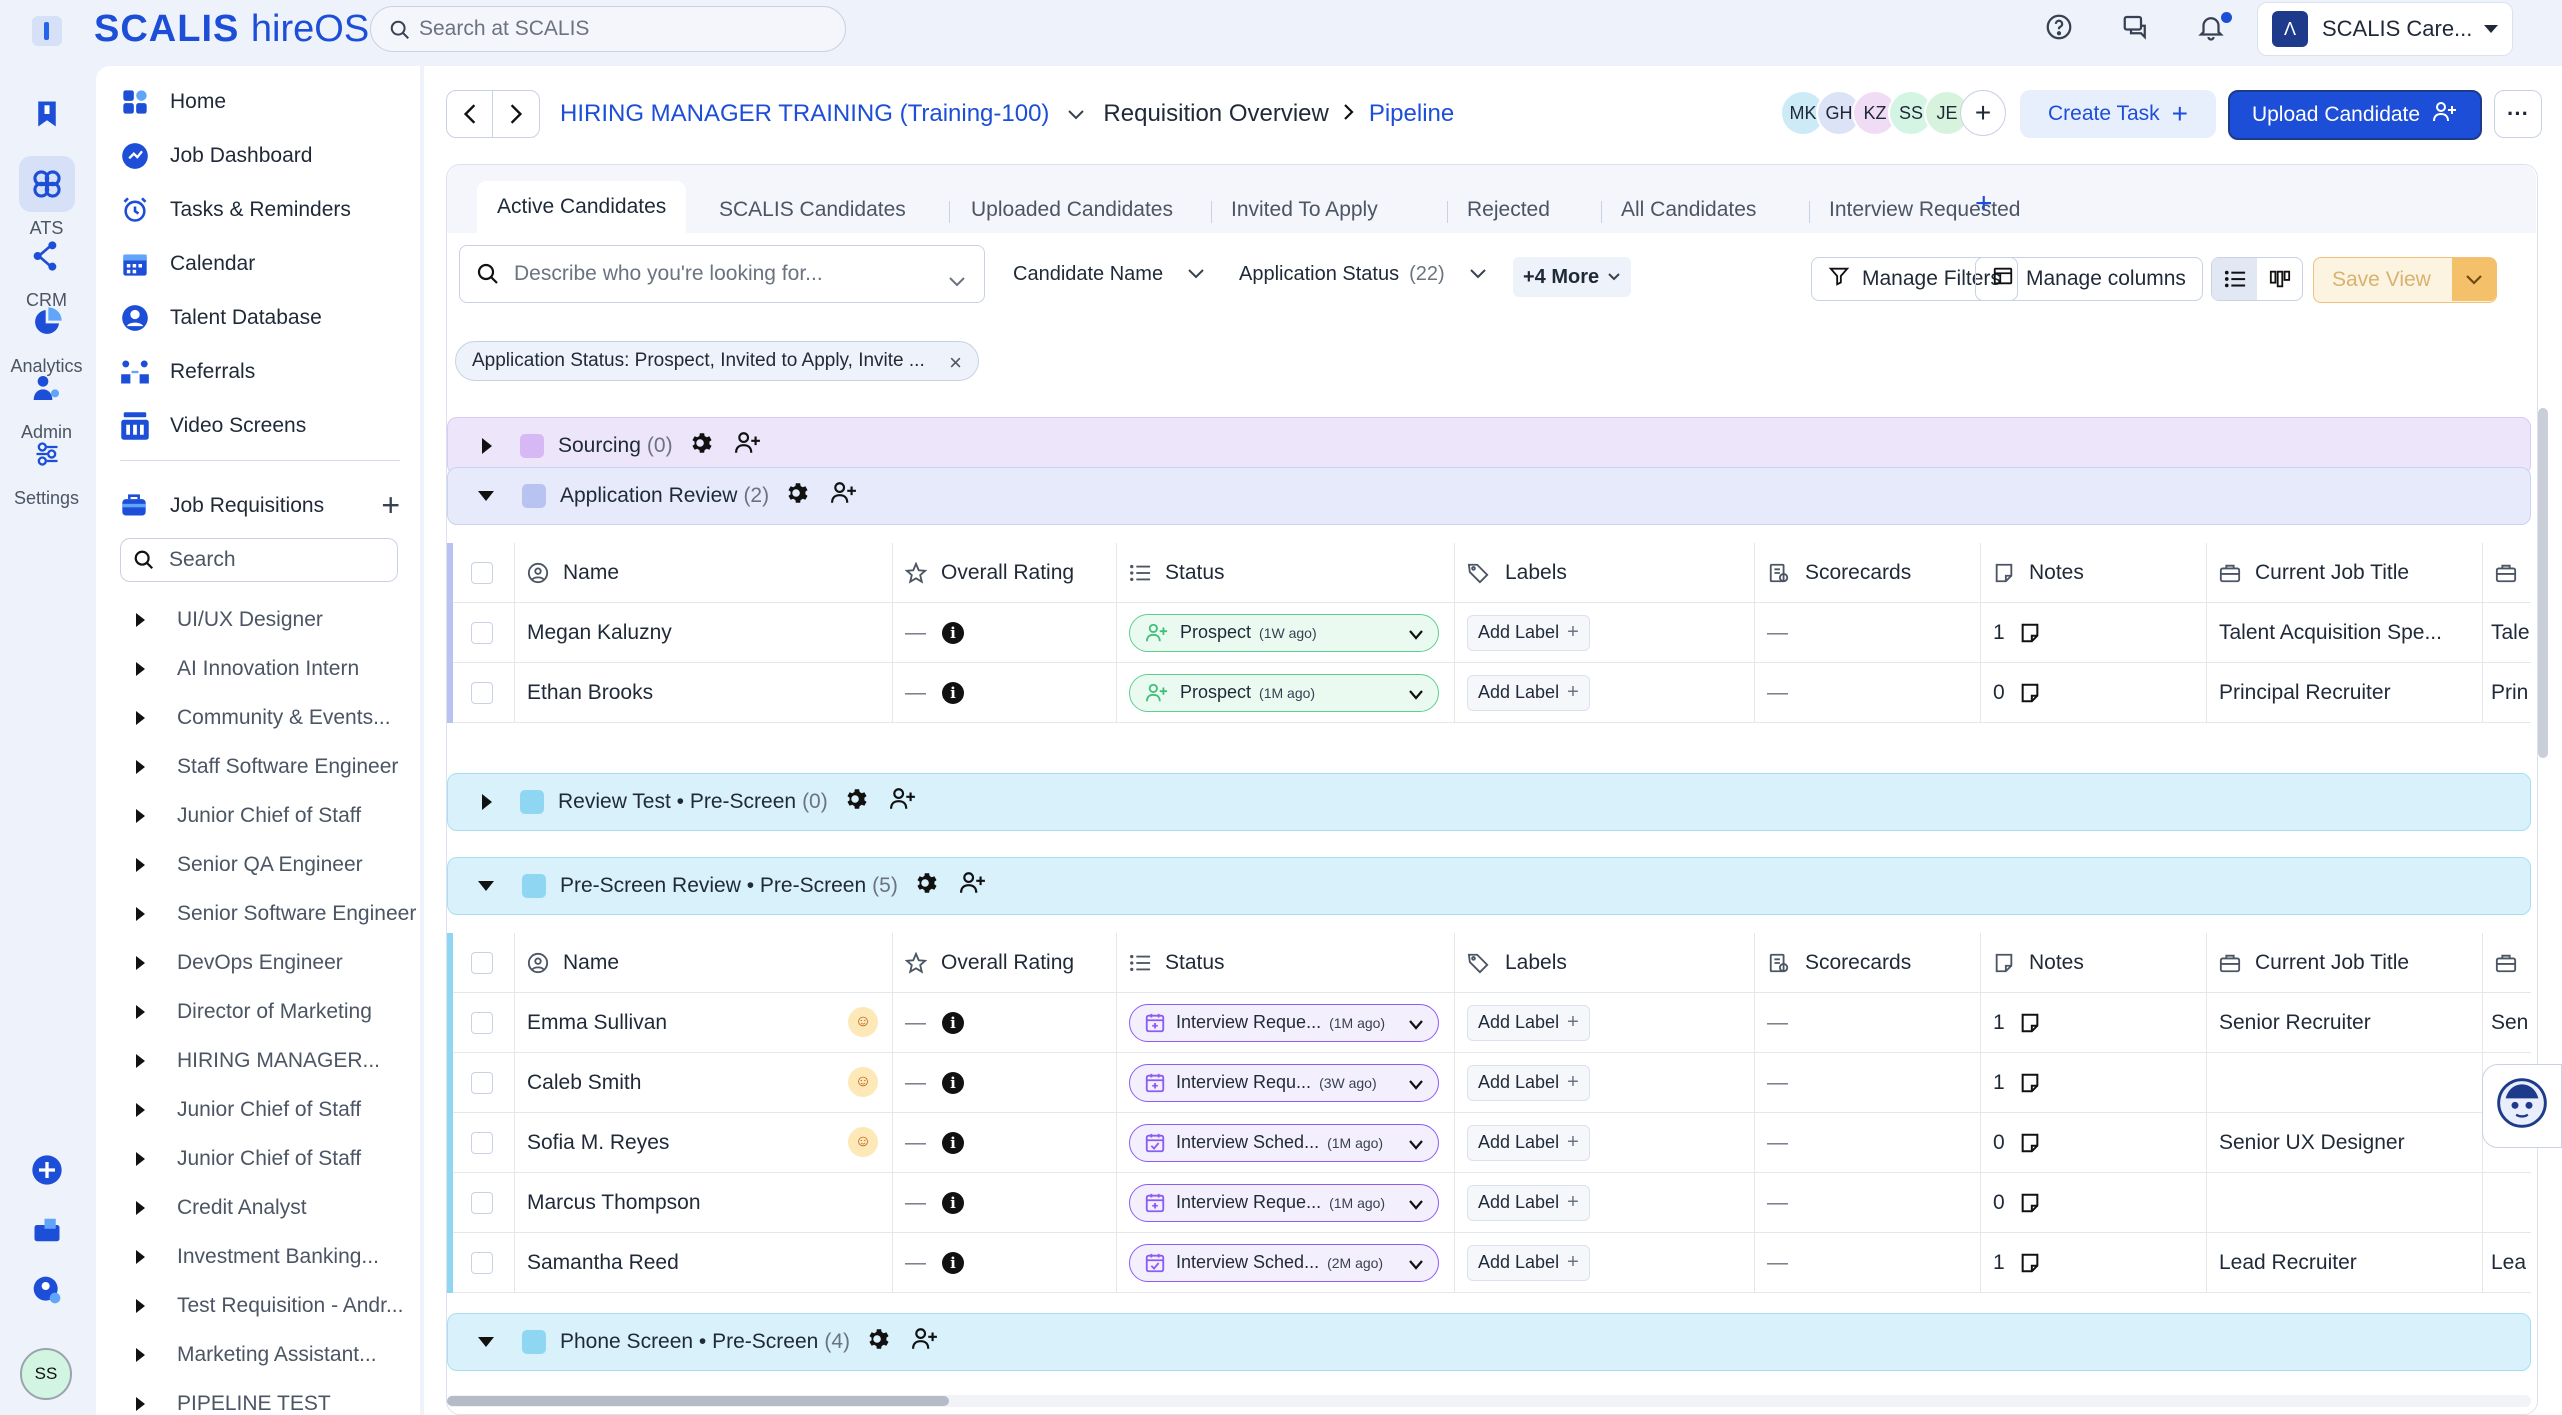  Describe the element at coordinates (1689, 209) in the screenshot. I see `tab-all-candidates: All Candidates` at that location.